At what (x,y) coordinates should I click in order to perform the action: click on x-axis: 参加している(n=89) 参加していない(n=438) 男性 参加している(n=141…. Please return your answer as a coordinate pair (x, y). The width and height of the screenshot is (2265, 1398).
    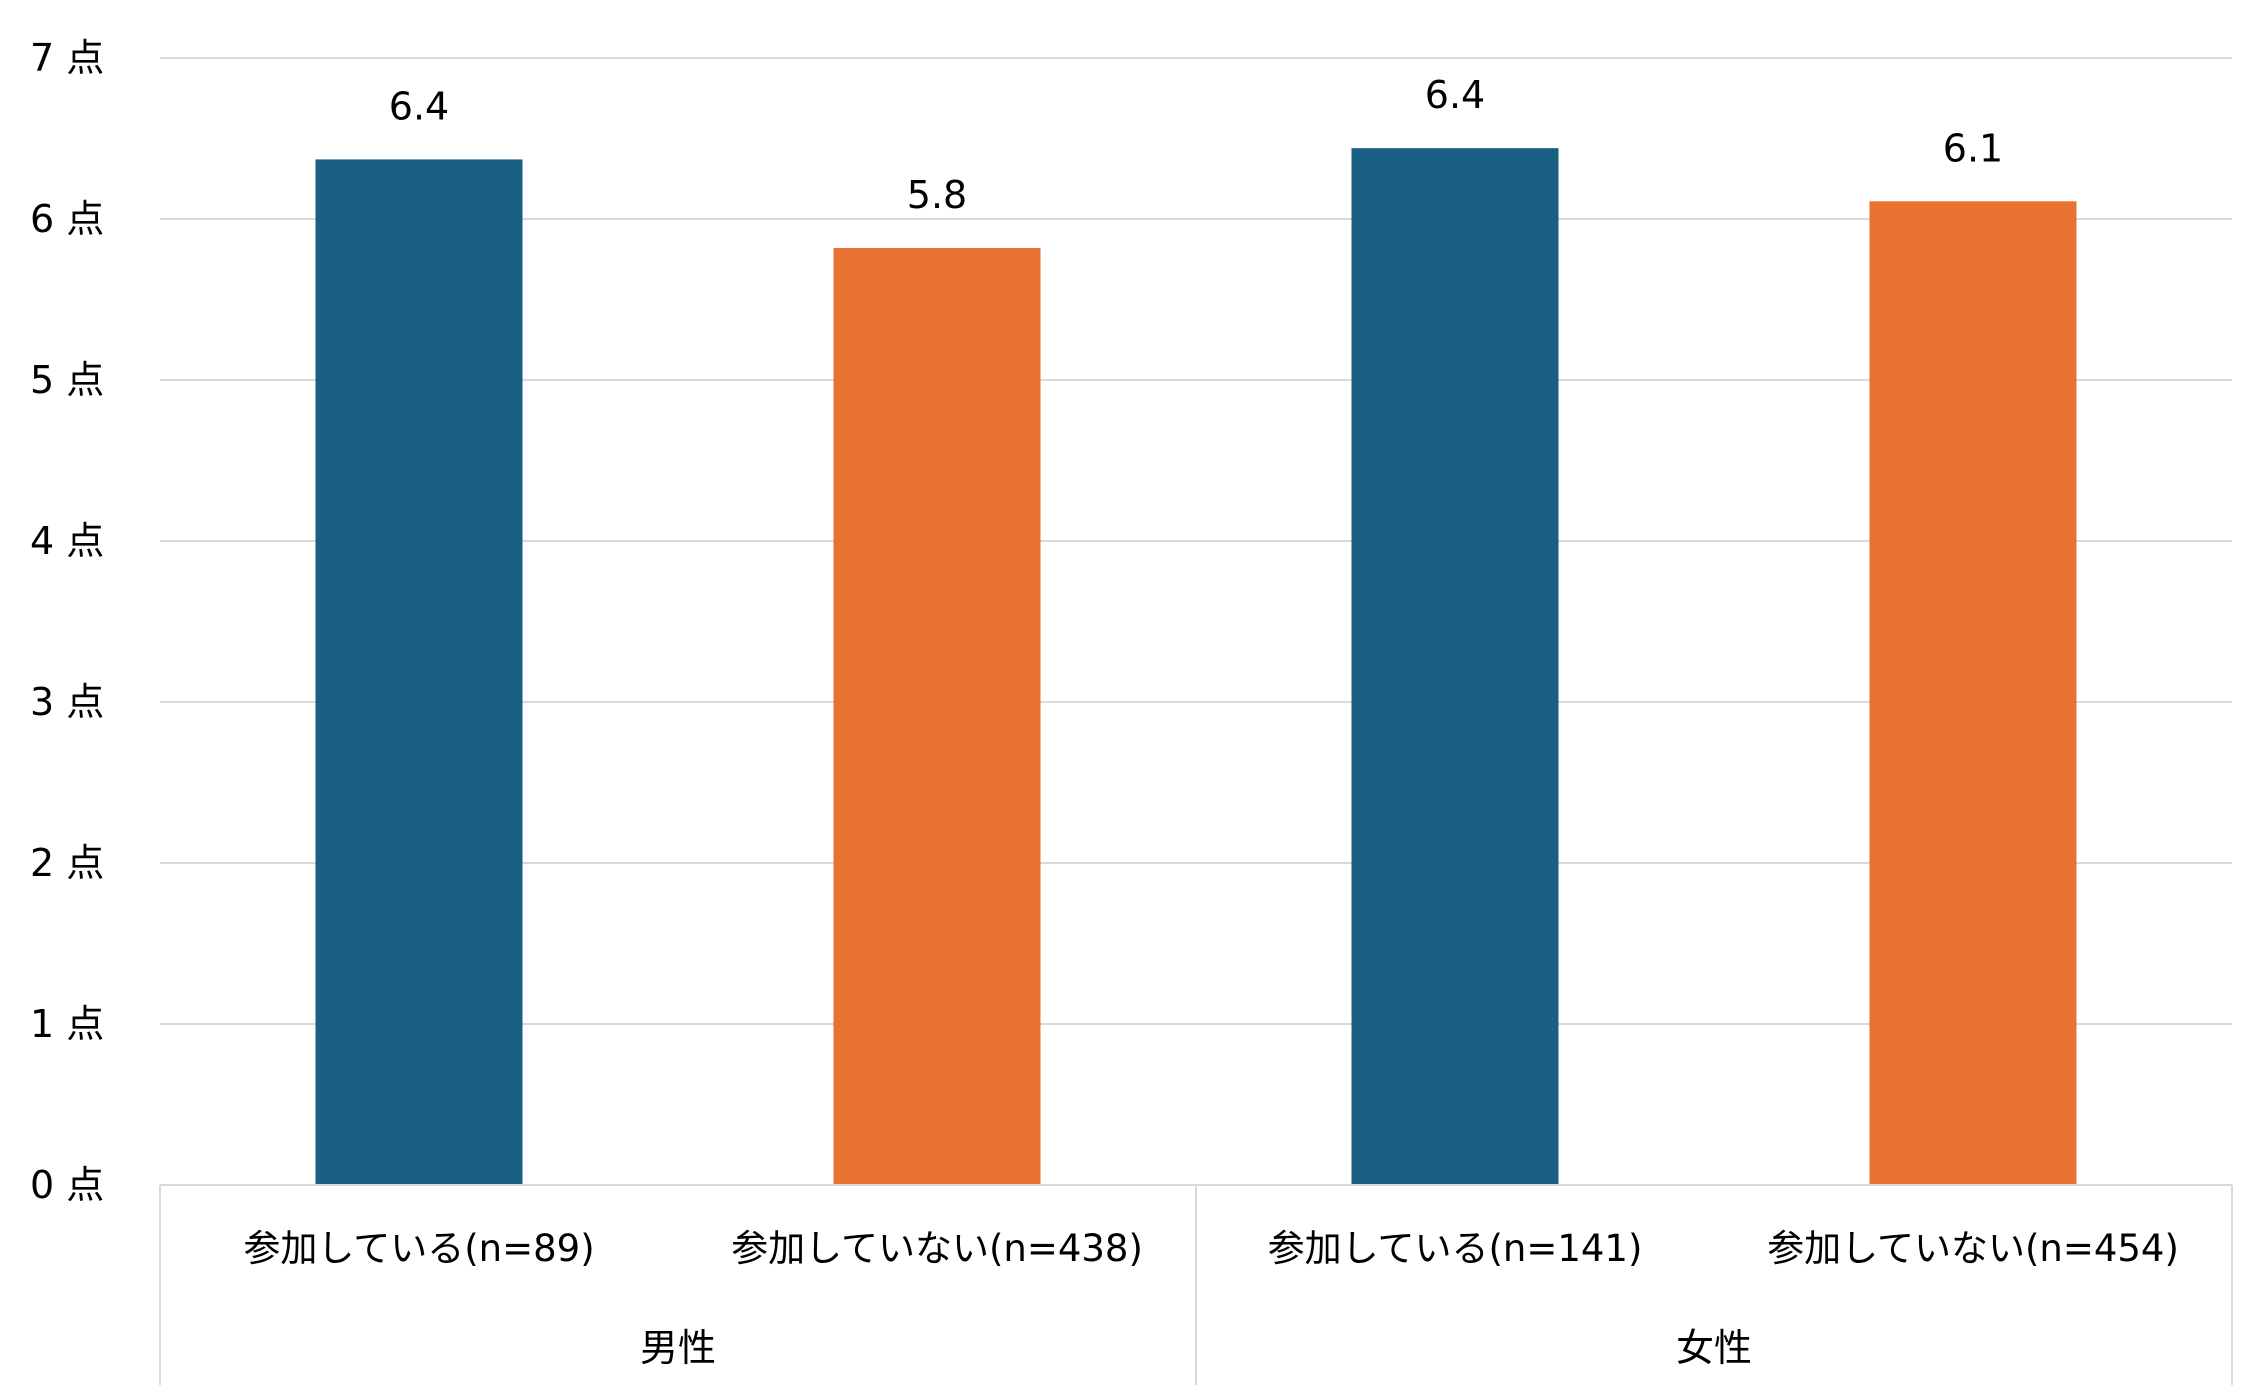
    Looking at the image, I should click on (1196, 1284).